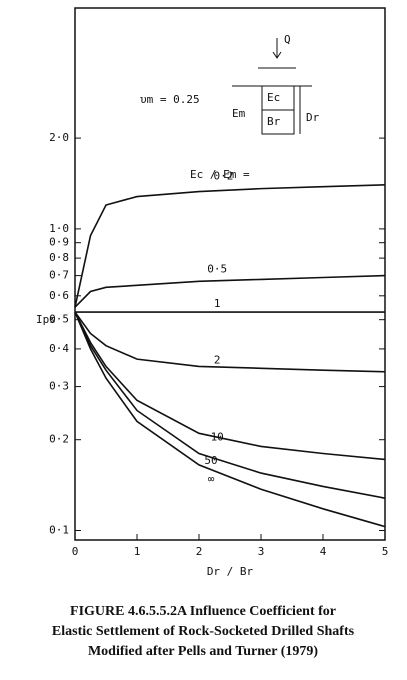 Image resolution: width=407 pixels, height=680 pixels. I want to click on x-tick-label: 2, so click(199, 551).